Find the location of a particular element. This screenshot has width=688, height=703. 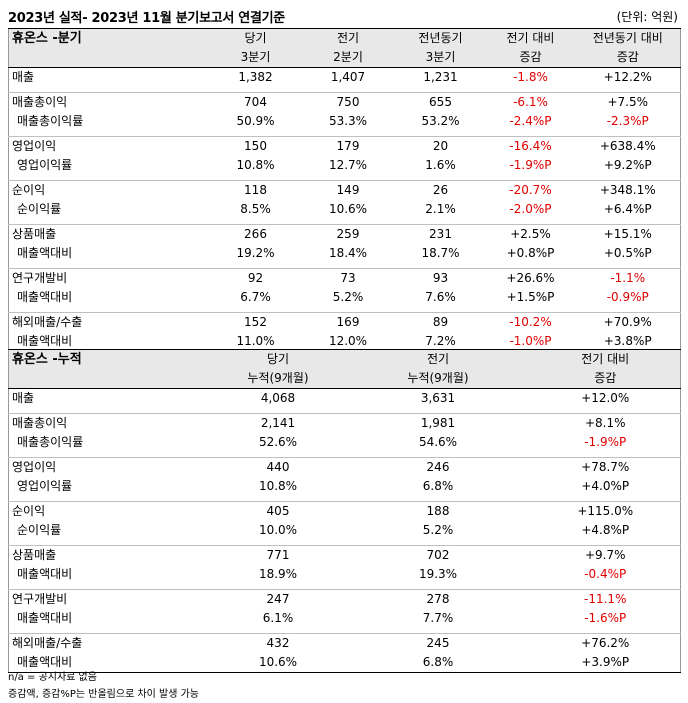

row-label: 해외매출/수출 is located at coordinates (109, 643).